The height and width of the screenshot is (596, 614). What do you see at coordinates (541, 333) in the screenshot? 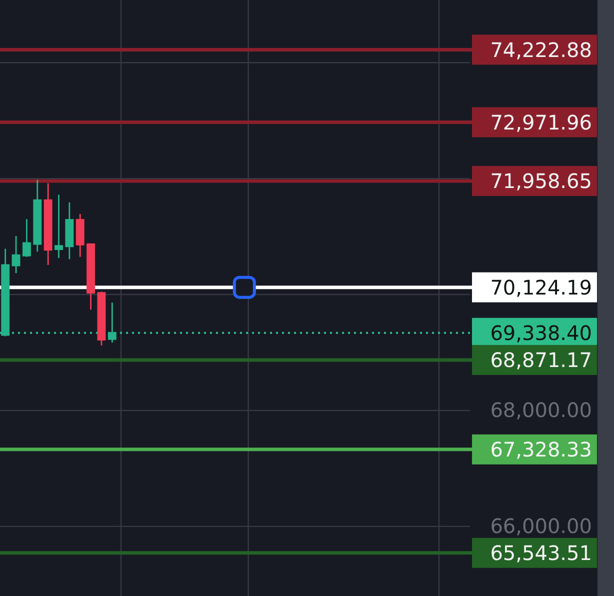
I see `ref-line-label: 69,338.40` at bounding box center [541, 333].